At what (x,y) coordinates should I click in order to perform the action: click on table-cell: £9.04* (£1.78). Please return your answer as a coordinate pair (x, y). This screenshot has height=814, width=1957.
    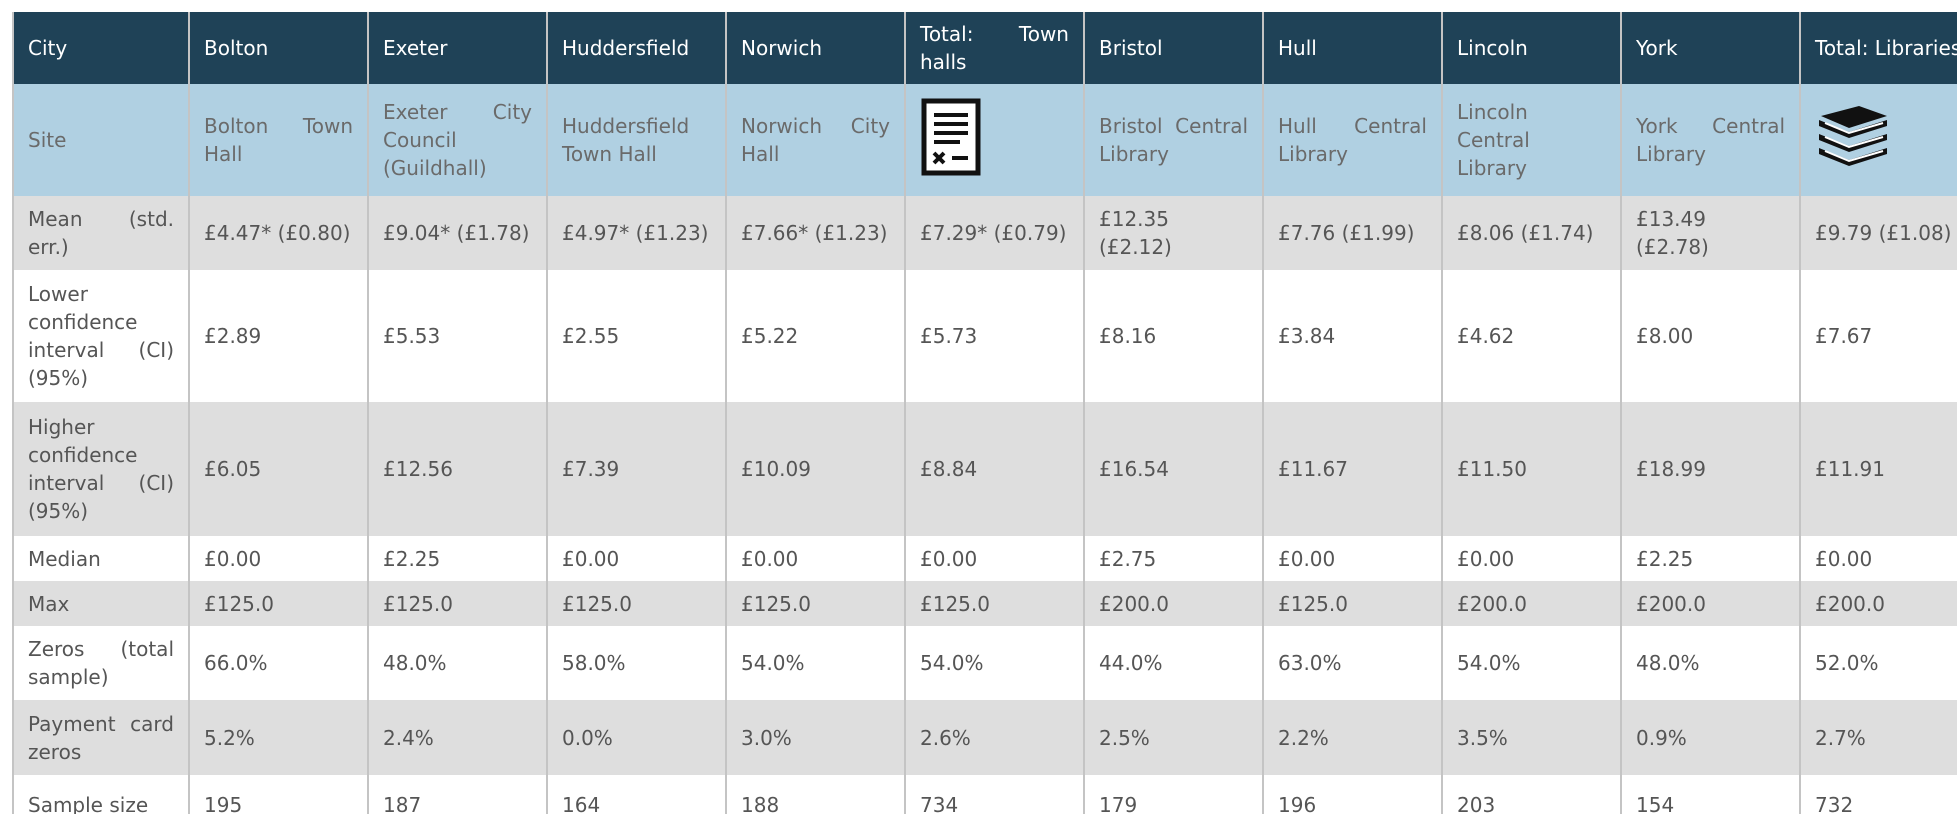
    Looking at the image, I should click on (457, 233).